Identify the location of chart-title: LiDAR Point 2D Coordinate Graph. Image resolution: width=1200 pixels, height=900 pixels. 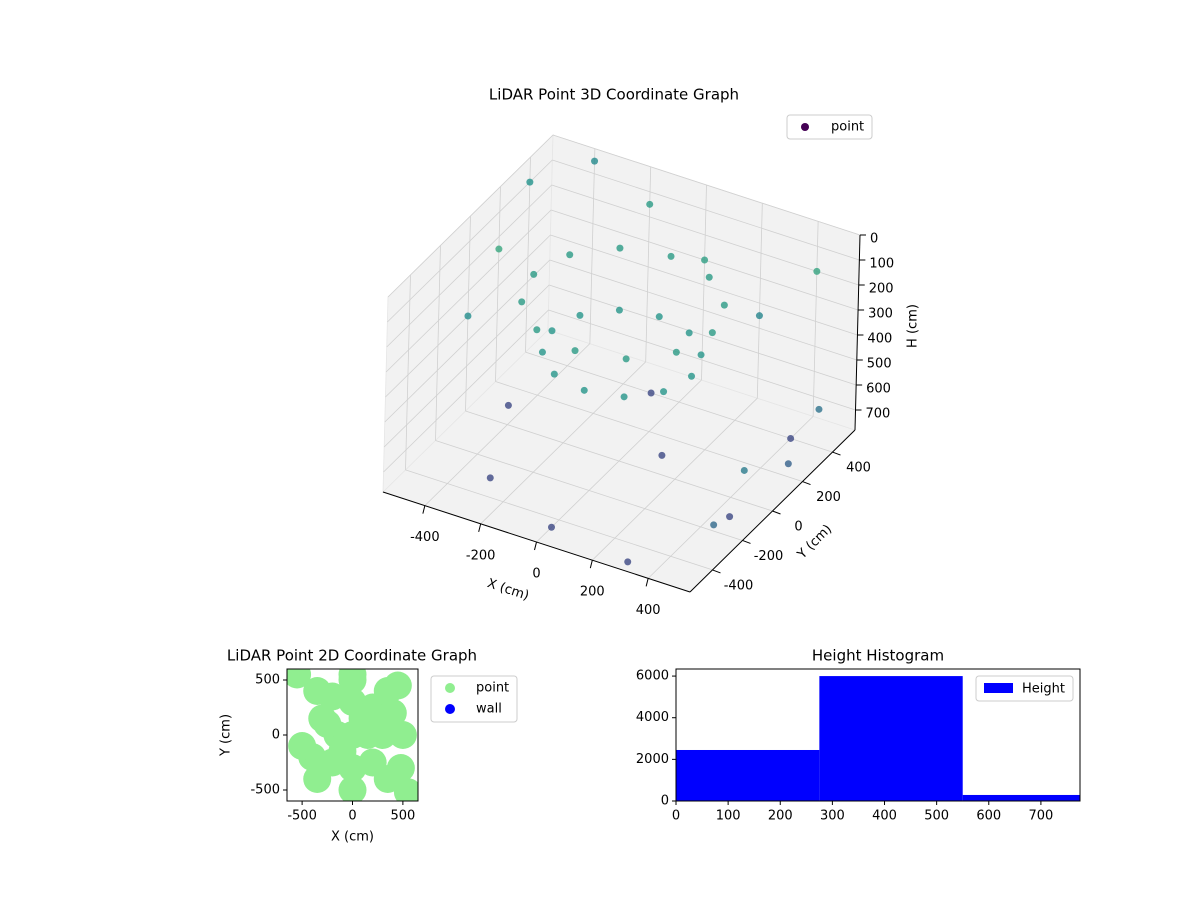
(352, 656).